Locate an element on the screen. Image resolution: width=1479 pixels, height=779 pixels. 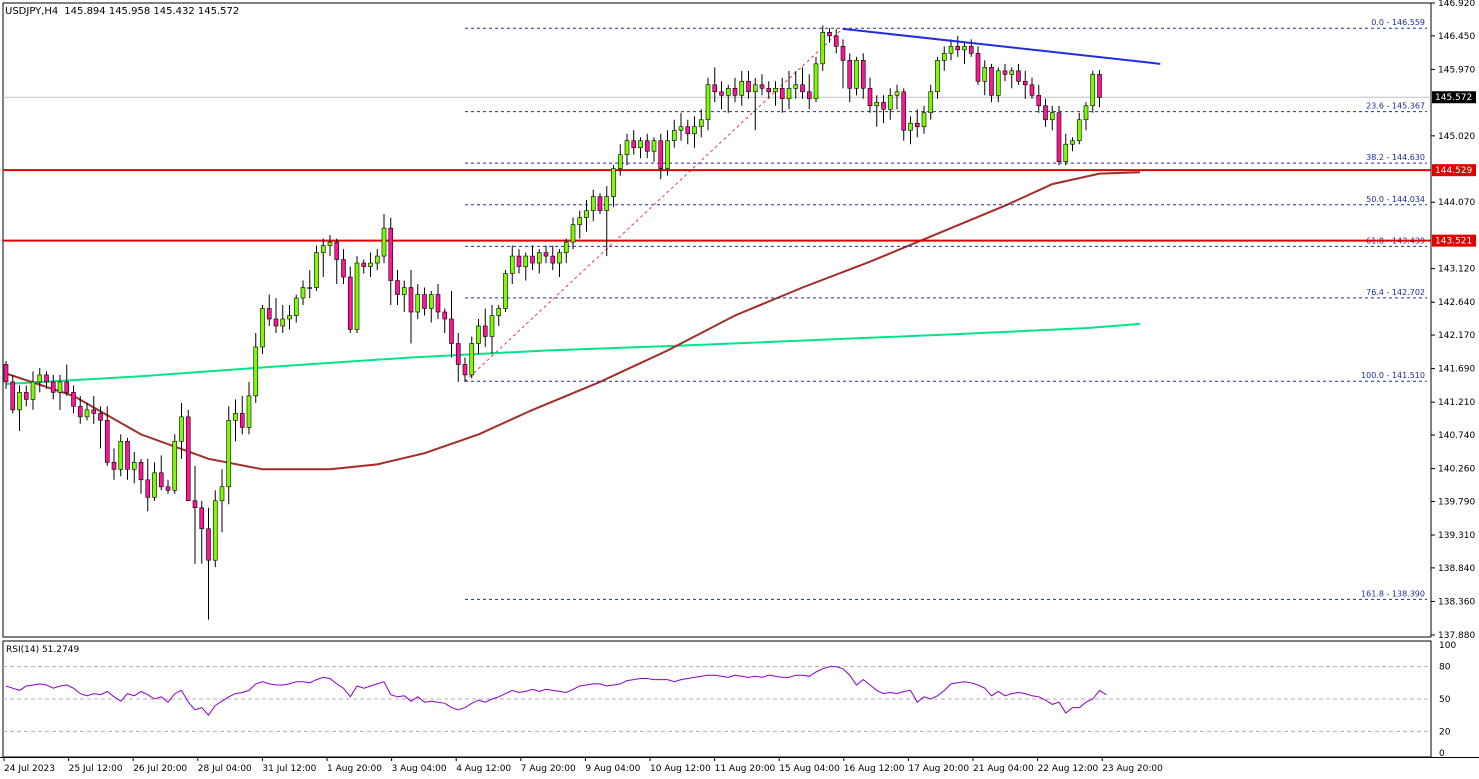
price-tick-label: 145.970 is located at coordinates (1456, 70).